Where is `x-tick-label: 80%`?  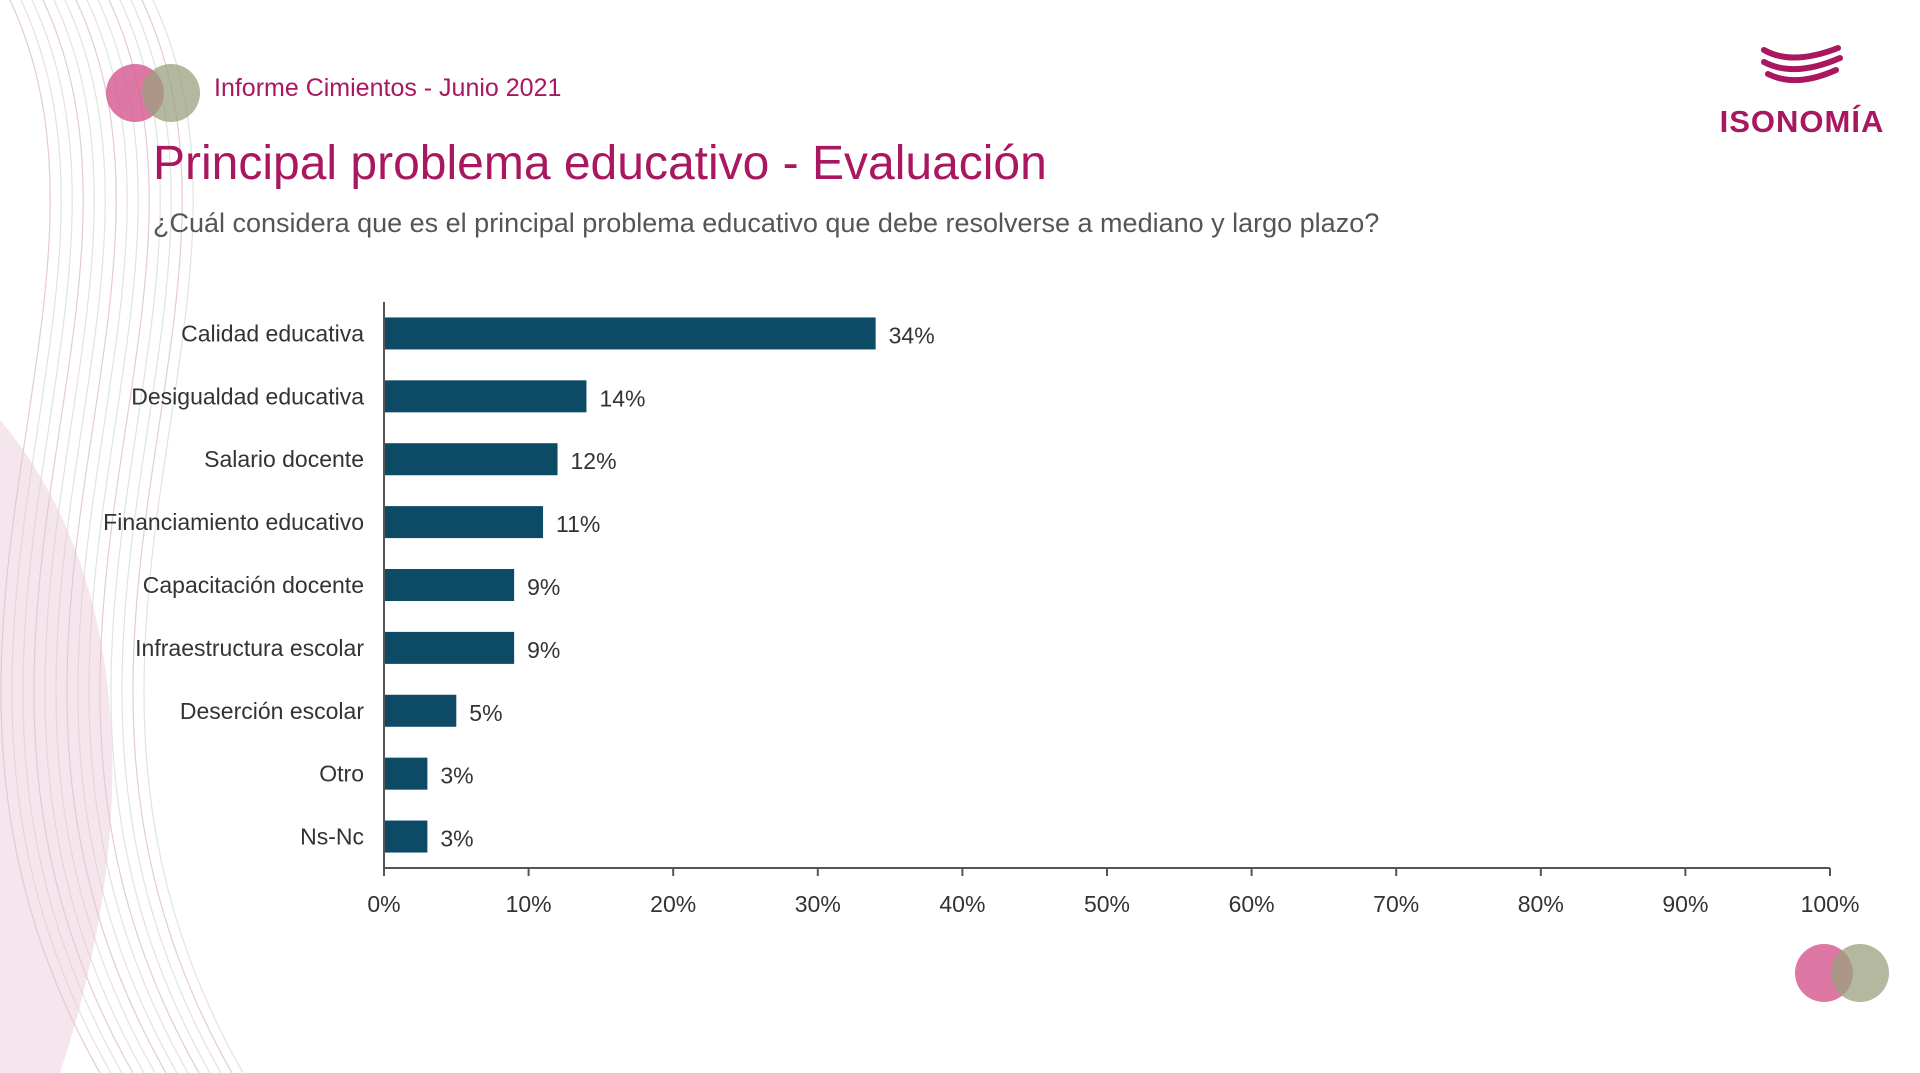 x-tick-label: 80% is located at coordinates (1541, 904).